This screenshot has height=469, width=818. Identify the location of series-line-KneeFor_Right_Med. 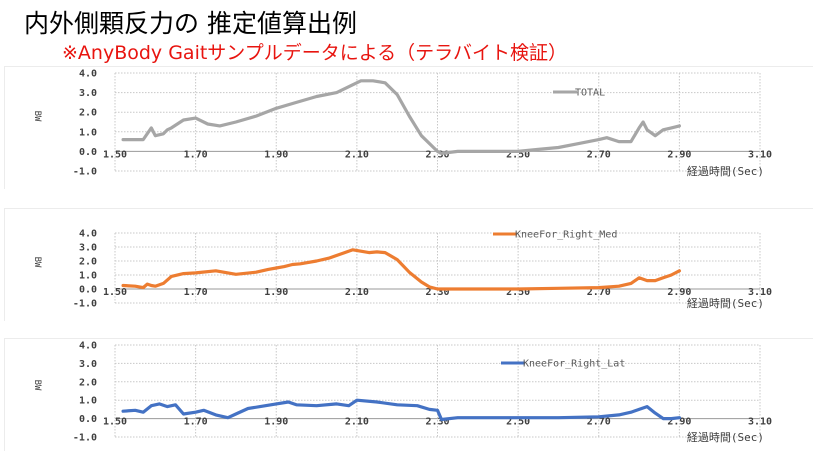
(401, 269).